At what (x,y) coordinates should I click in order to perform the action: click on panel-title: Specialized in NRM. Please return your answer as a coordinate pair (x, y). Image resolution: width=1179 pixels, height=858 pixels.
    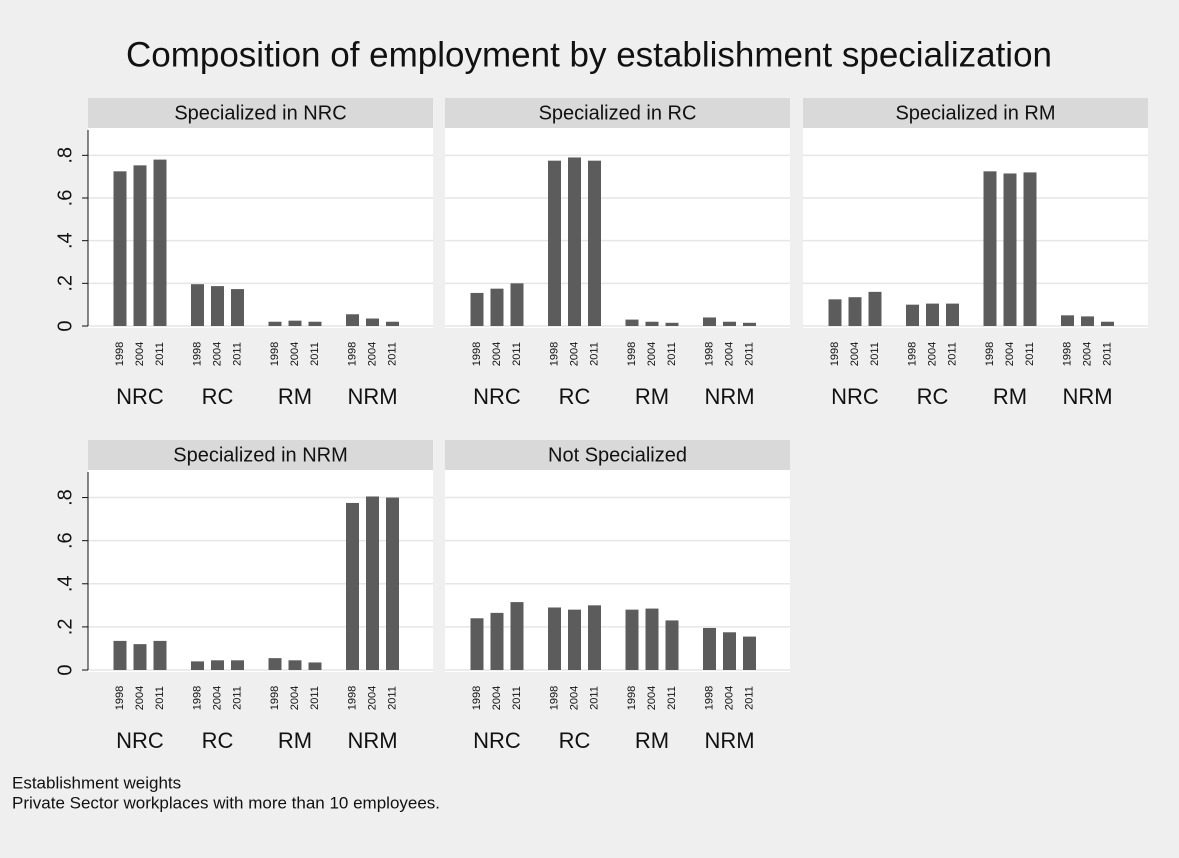
    Looking at the image, I should click on (260, 455).